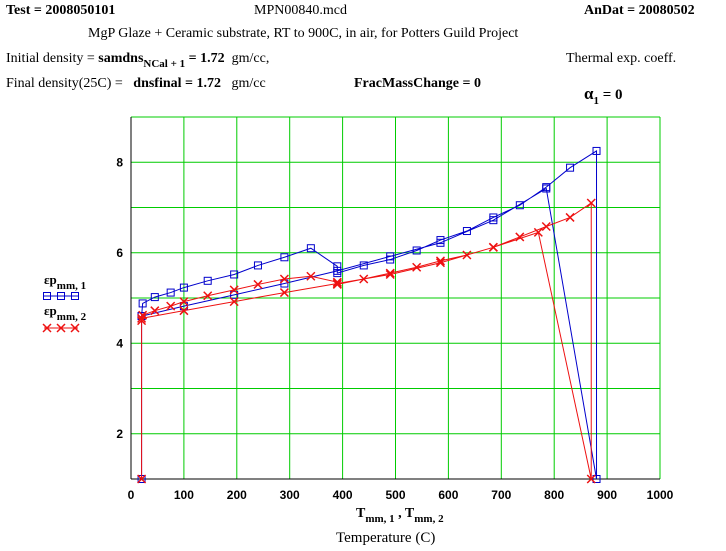 This screenshot has height=551, width=726. Describe the element at coordinates (386, 538) in the screenshot. I see `x-axis-title: Temperature (C)` at that location.